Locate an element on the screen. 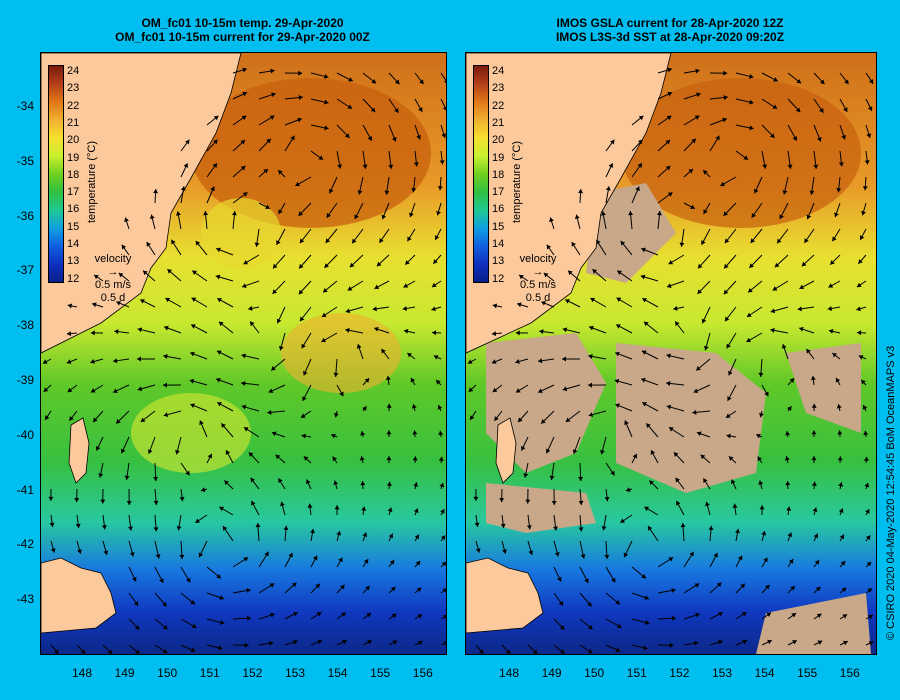 This screenshot has height=700, width=900. velocity-legend: velocity → 0.5 m/s 0.5 d is located at coordinates (538, 279).